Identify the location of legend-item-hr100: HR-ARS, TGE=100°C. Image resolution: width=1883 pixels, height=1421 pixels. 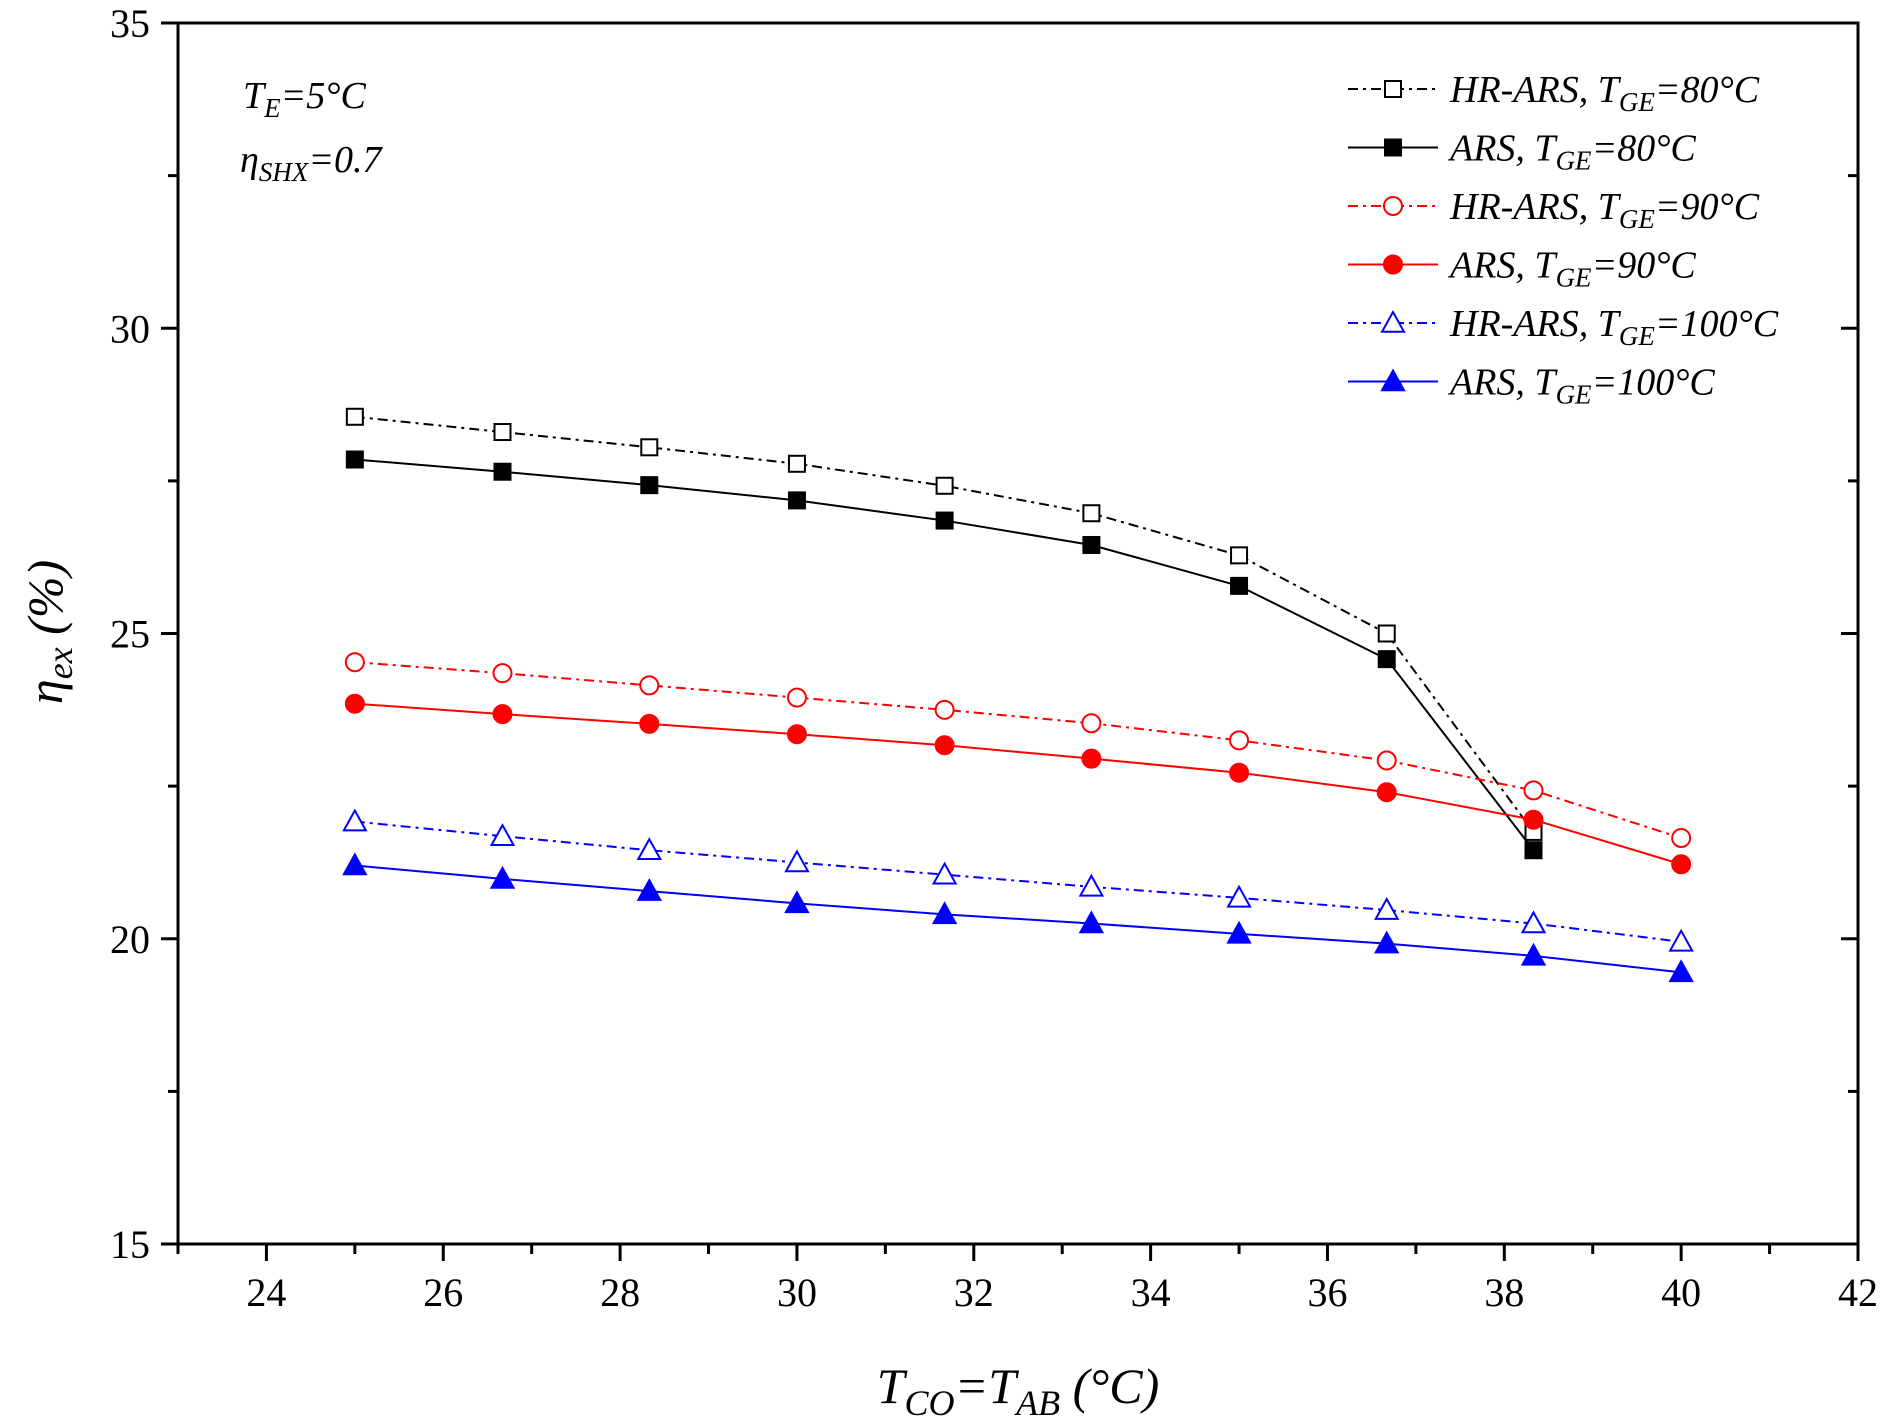
(1563, 327).